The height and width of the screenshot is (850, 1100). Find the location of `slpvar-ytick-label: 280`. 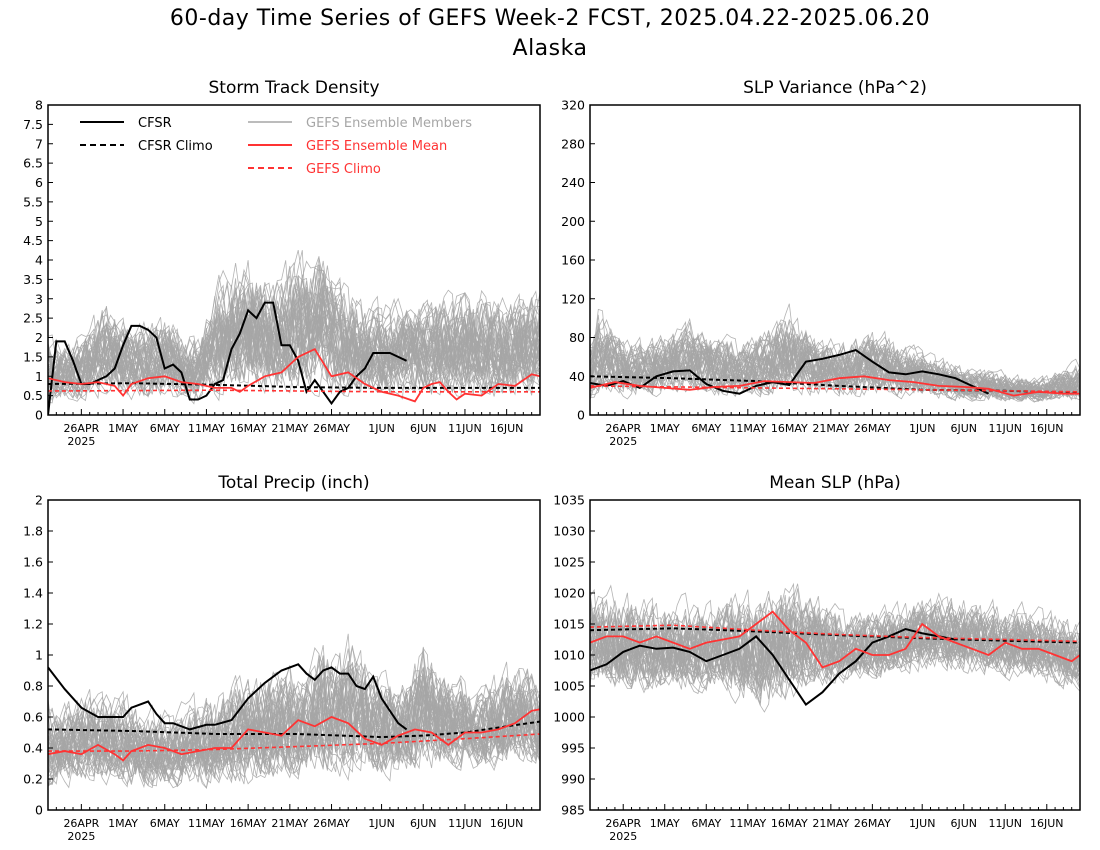

slpvar-ytick-label: 280 is located at coordinates (573, 143).